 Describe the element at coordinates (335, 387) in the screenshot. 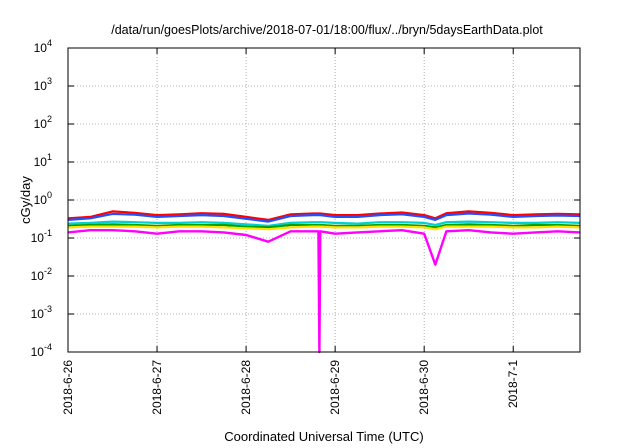

I see `x-tick-label: 2018-6-29` at that location.